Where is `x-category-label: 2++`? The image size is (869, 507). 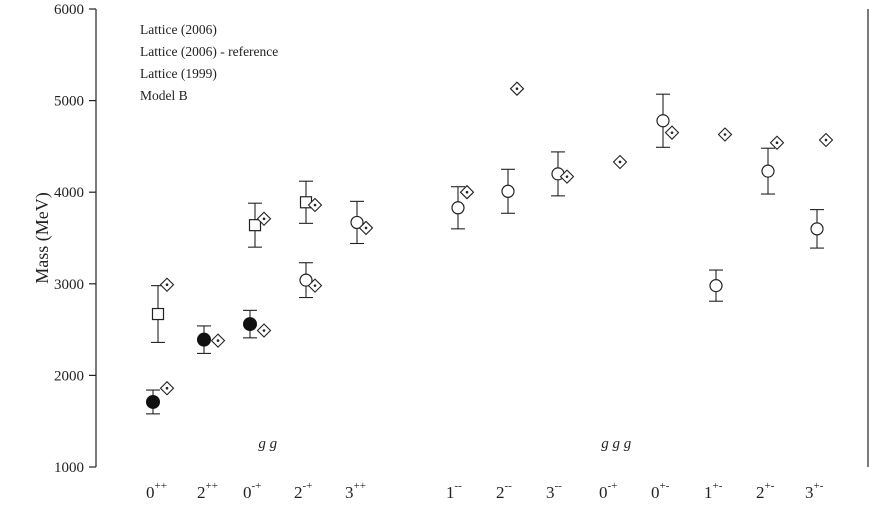 x-category-label: 2++ is located at coordinates (207, 491).